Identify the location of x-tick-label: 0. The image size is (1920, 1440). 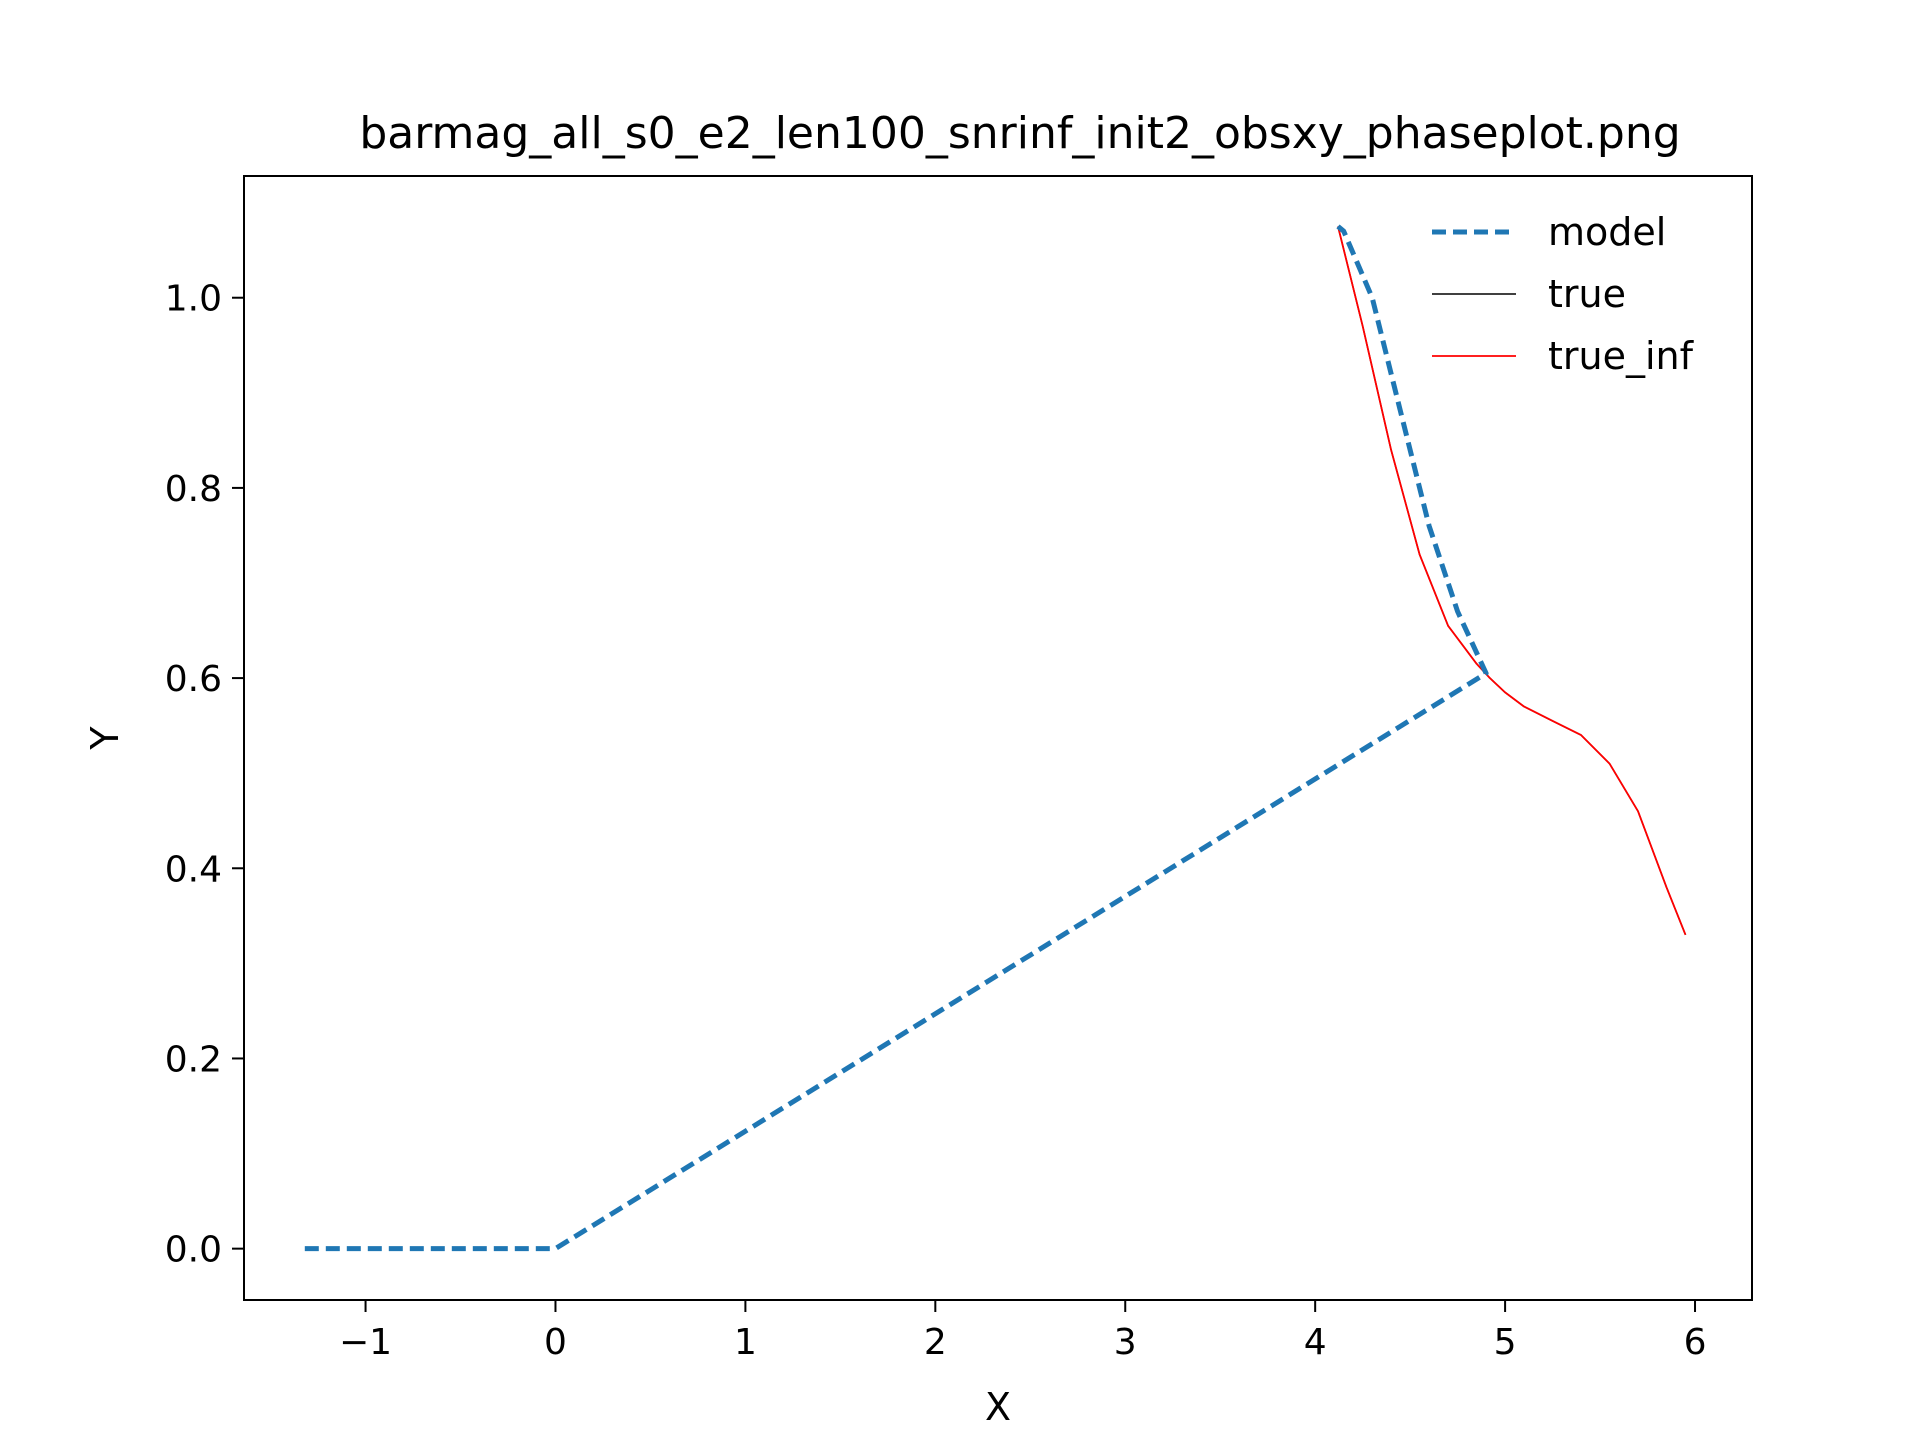
(555, 1342).